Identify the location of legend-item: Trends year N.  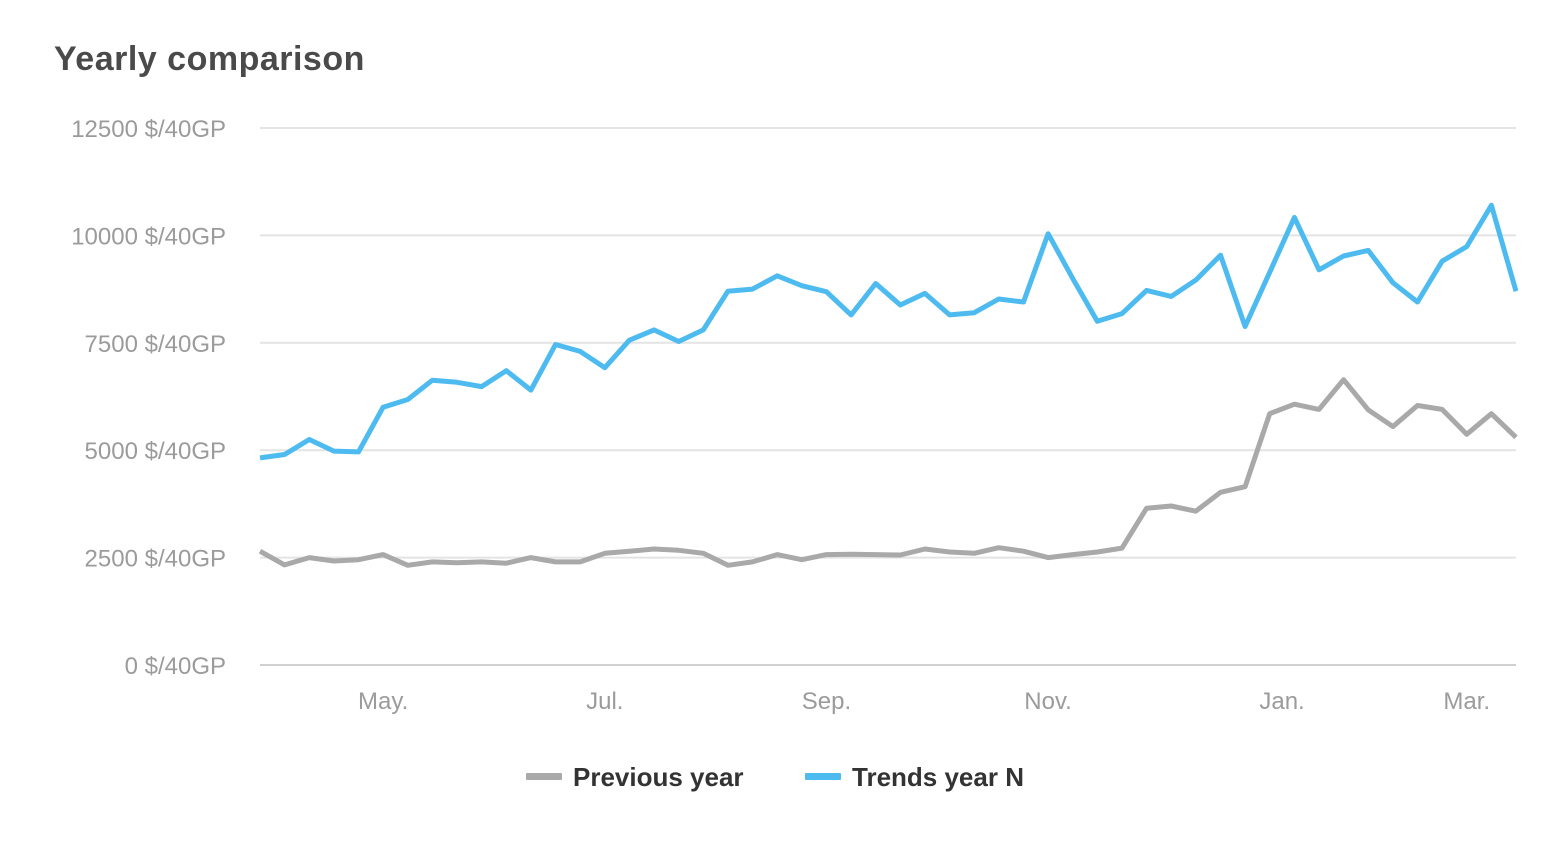
(914, 777).